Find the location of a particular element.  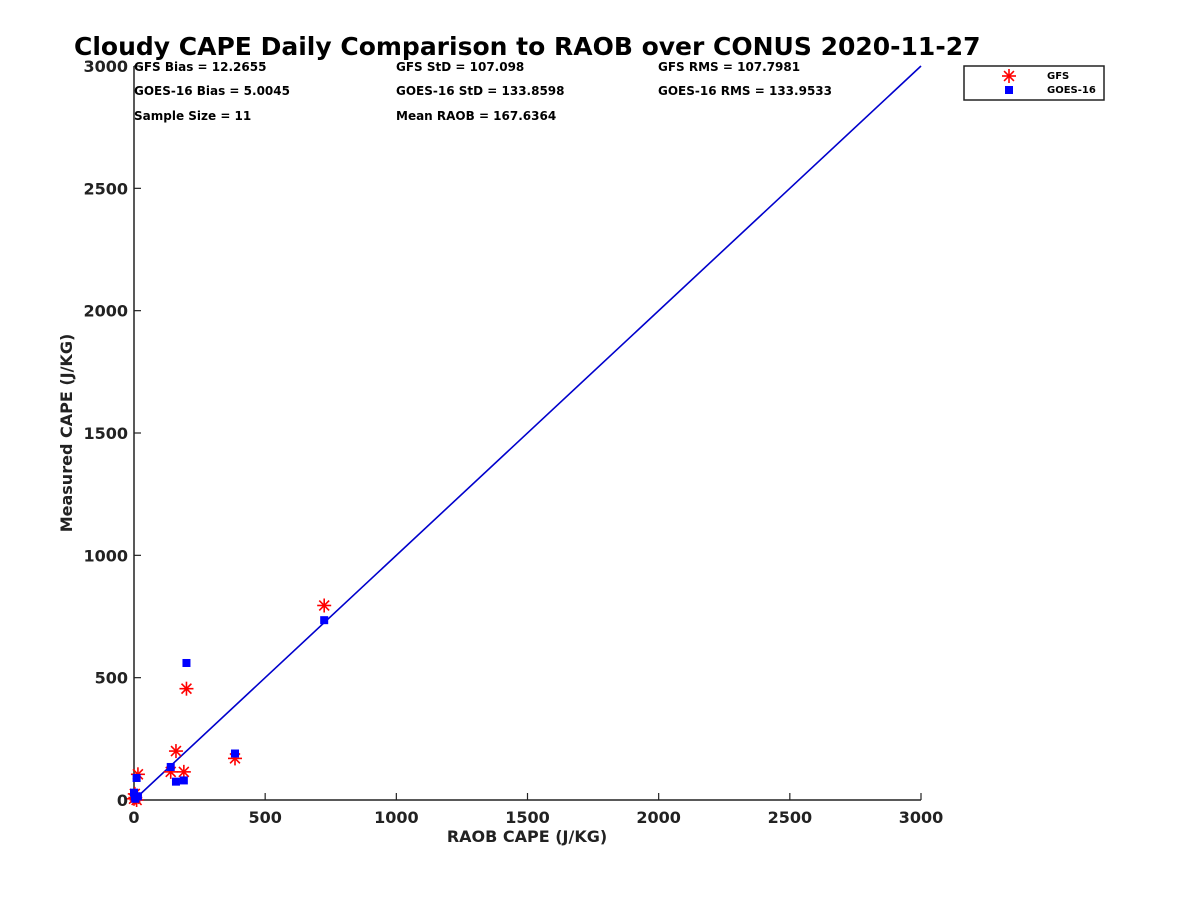

y-axis-ticks: 0 500 1000 1500 2000 2500 3000 is located at coordinates (112, 433).